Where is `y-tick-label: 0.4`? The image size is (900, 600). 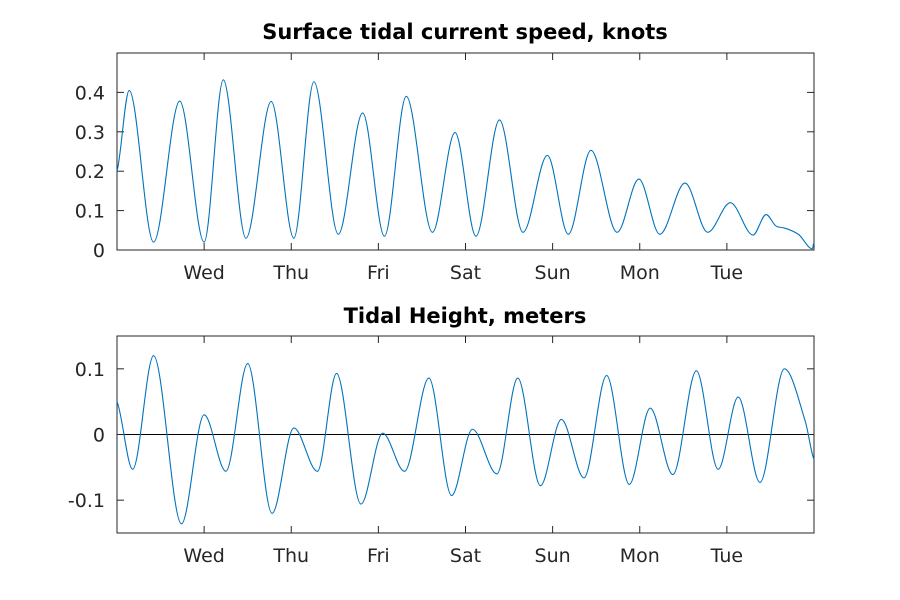
y-tick-label: 0.4 is located at coordinates (90, 93).